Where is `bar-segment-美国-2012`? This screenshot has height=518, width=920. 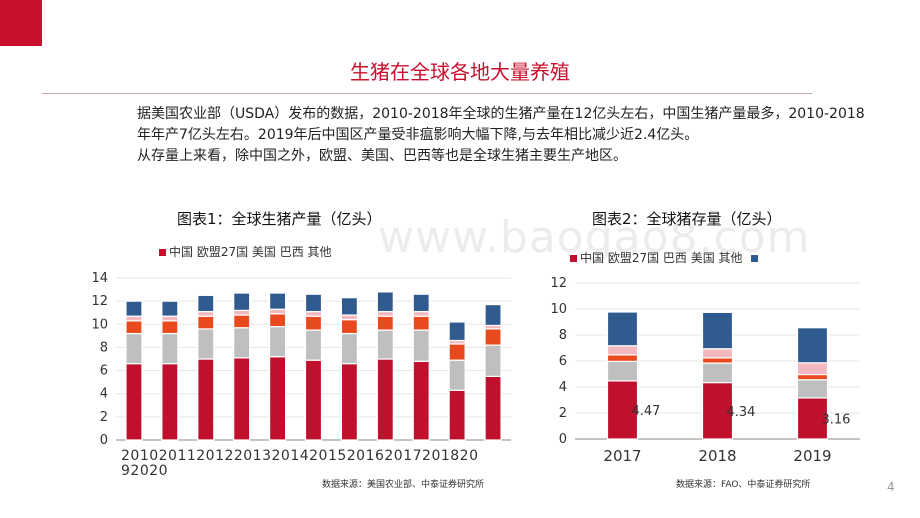
bar-segment-美国-2012 is located at coordinates (206, 322).